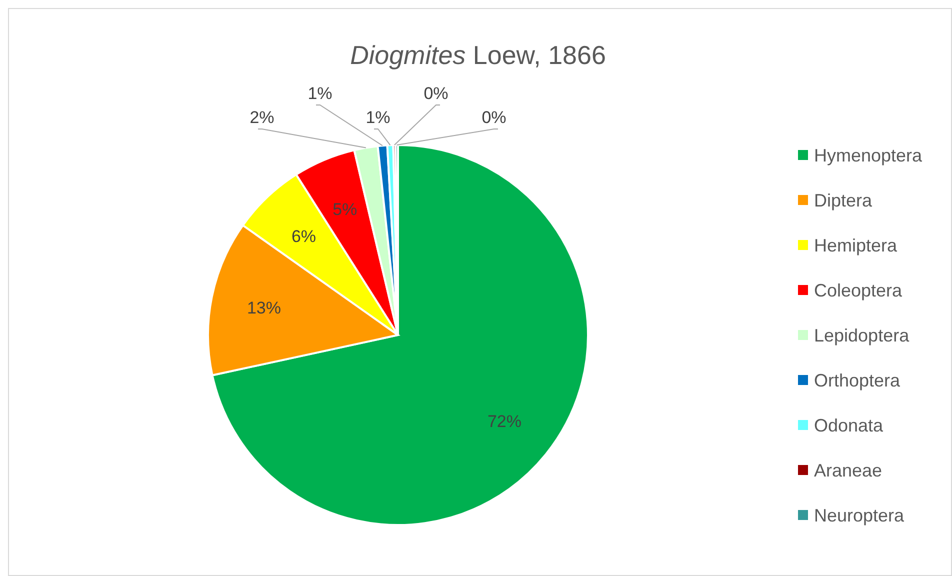  Describe the element at coordinates (869, 155) in the screenshot. I see `legend-label: Hymenoptera` at that location.